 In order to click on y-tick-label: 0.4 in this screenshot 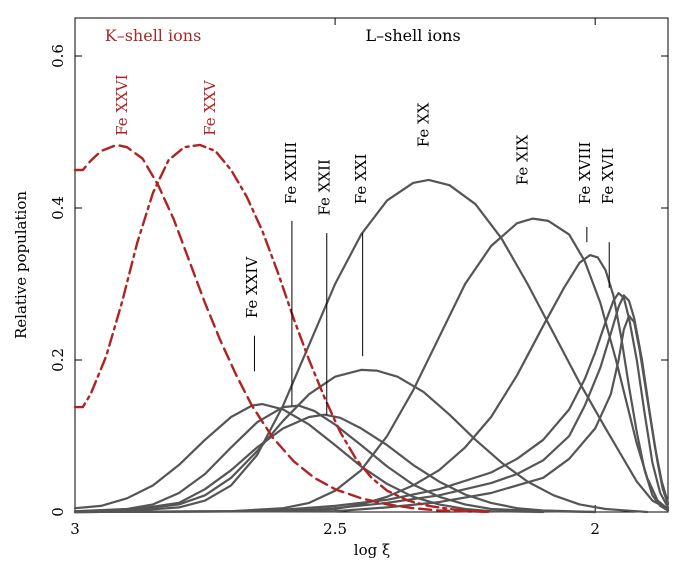, I will do `click(58, 208)`.